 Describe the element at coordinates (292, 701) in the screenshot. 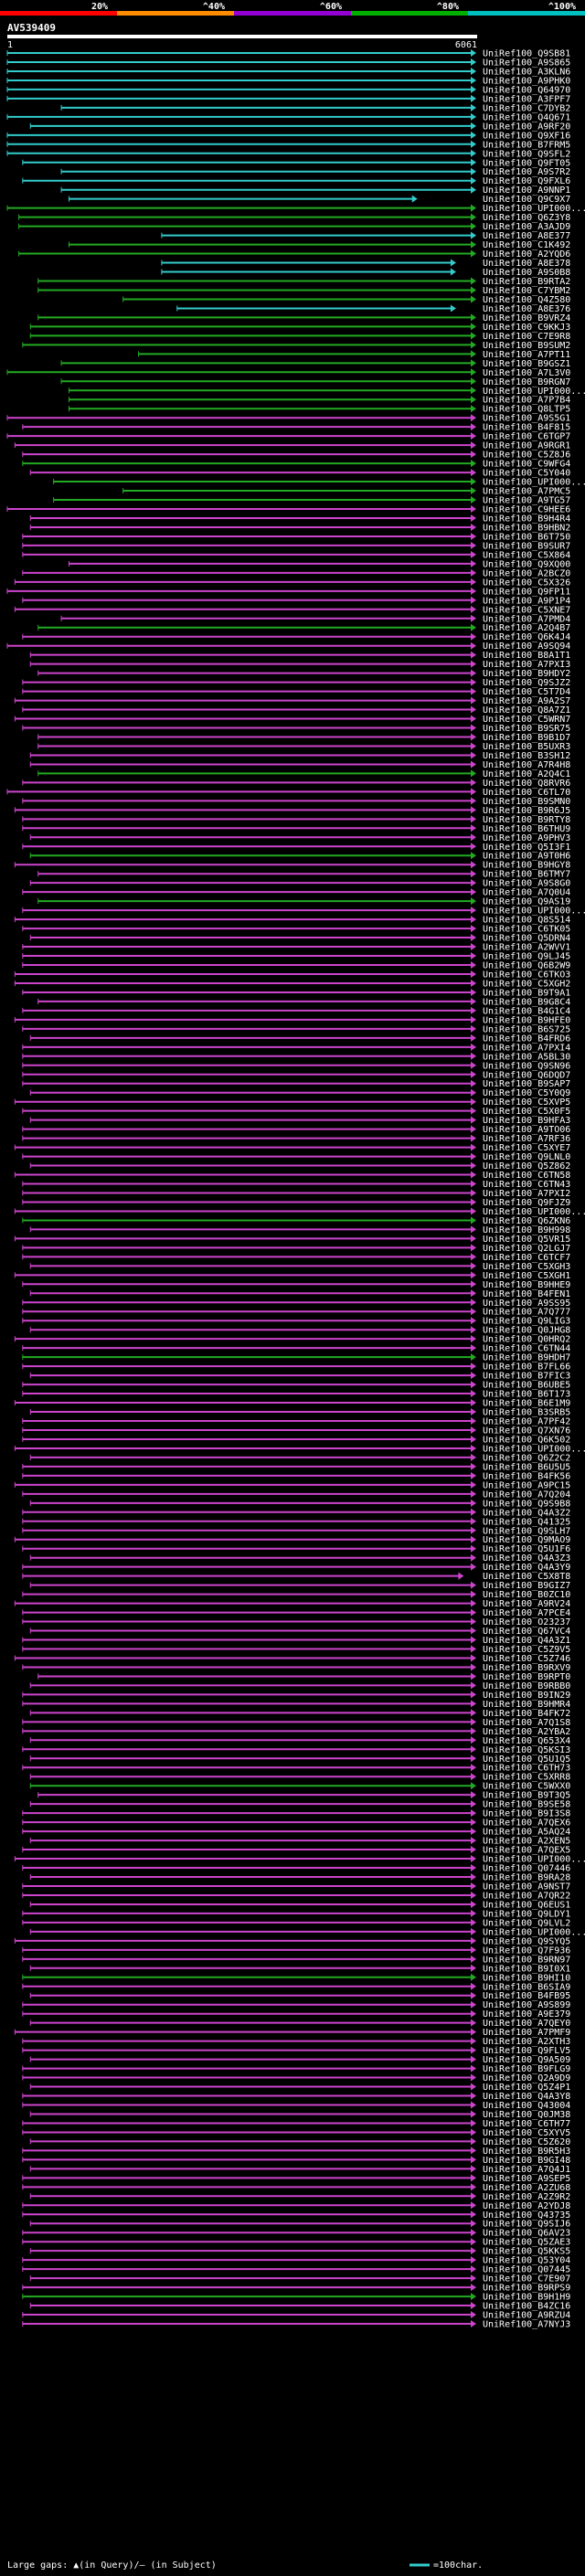

I see `hit-row: UniRef100_A9A2S7` at that location.